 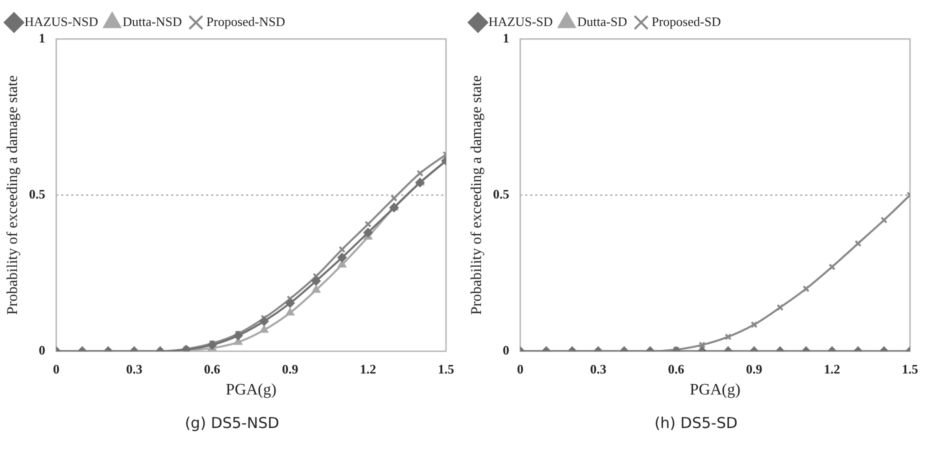 What do you see at coordinates (152, 21) in the screenshot?
I see `legend-label: Dutta-NSD` at bounding box center [152, 21].